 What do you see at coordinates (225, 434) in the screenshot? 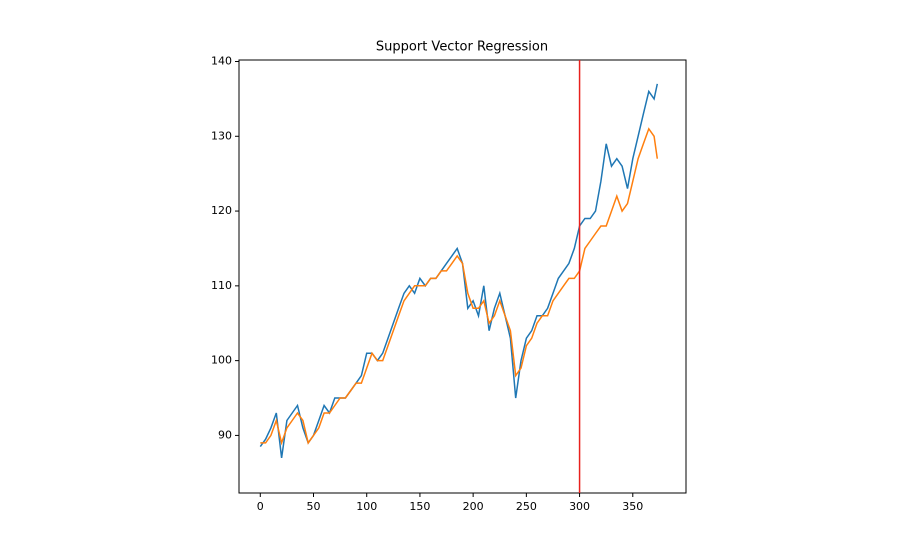
I see `y-tick-label: 90` at bounding box center [225, 434].